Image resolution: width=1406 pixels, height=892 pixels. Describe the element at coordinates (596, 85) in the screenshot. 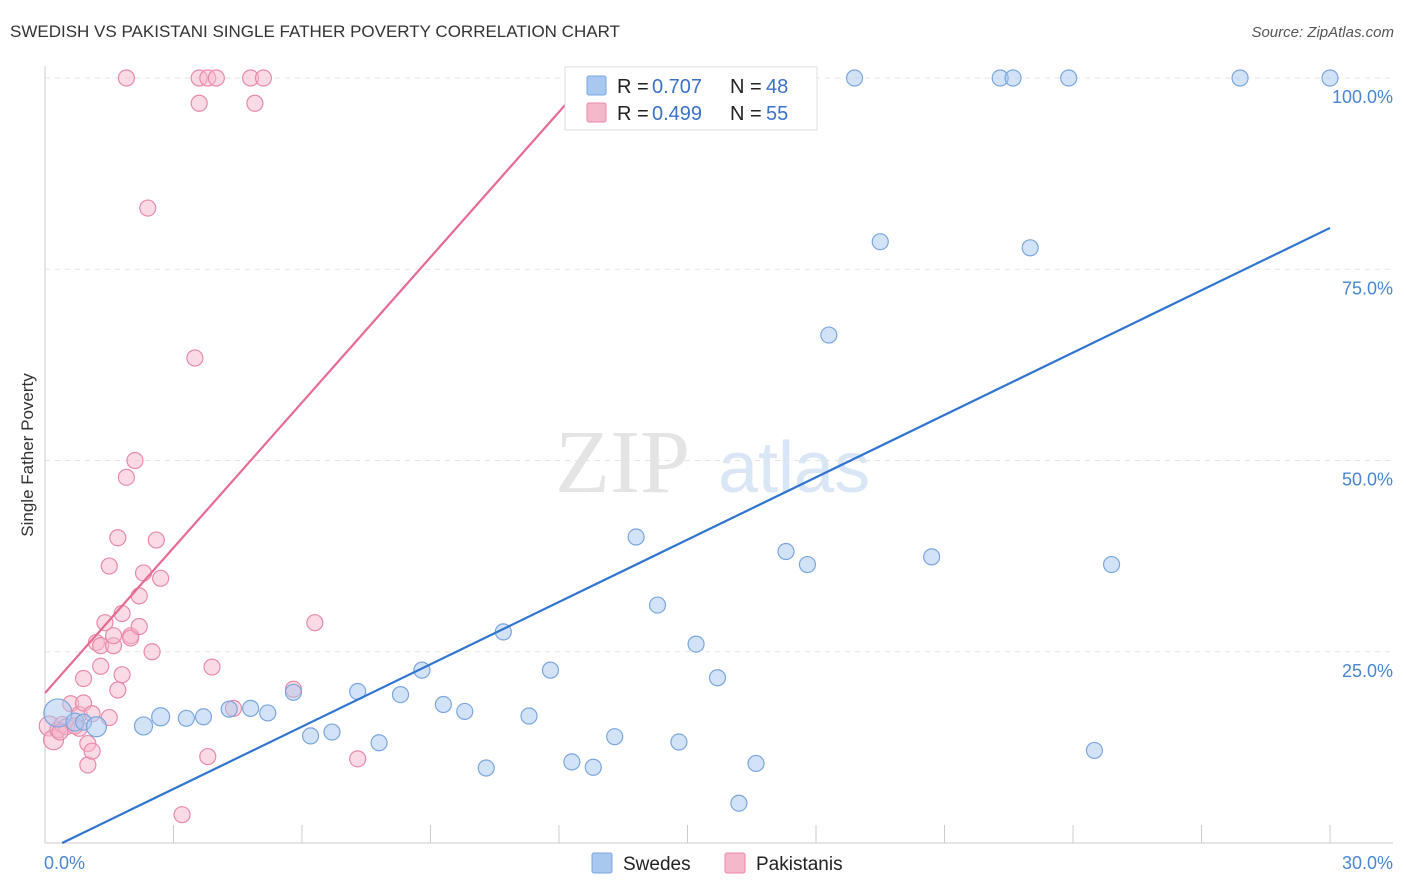

I see `swedes-legend-swatch` at that location.